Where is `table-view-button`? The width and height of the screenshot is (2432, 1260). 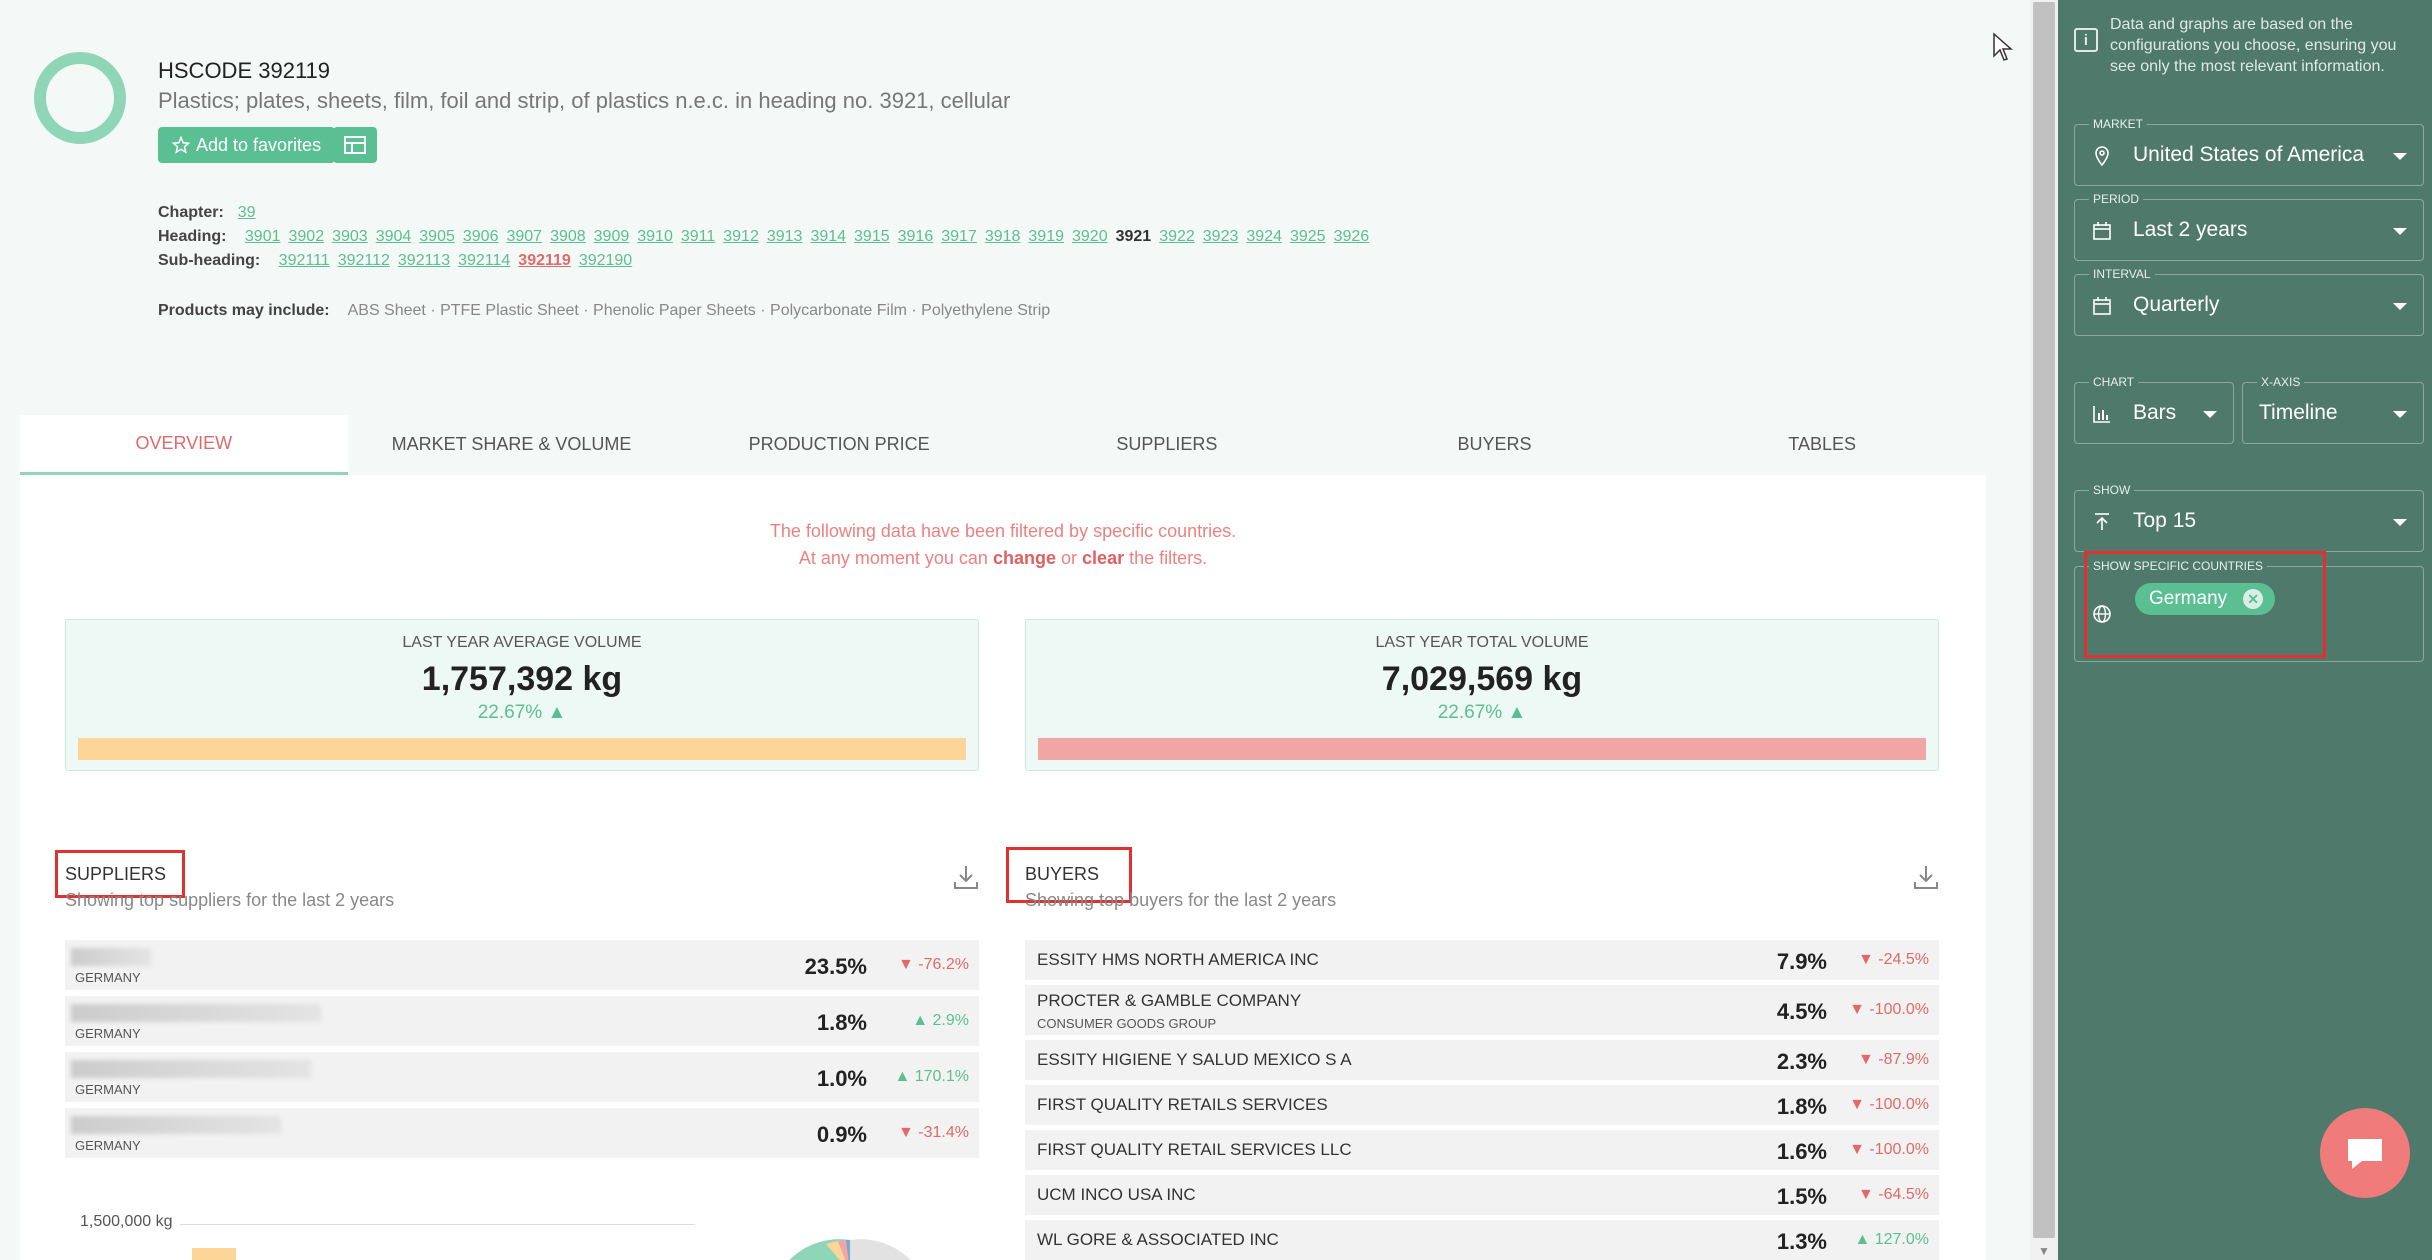 table-view-button is located at coordinates (355, 145).